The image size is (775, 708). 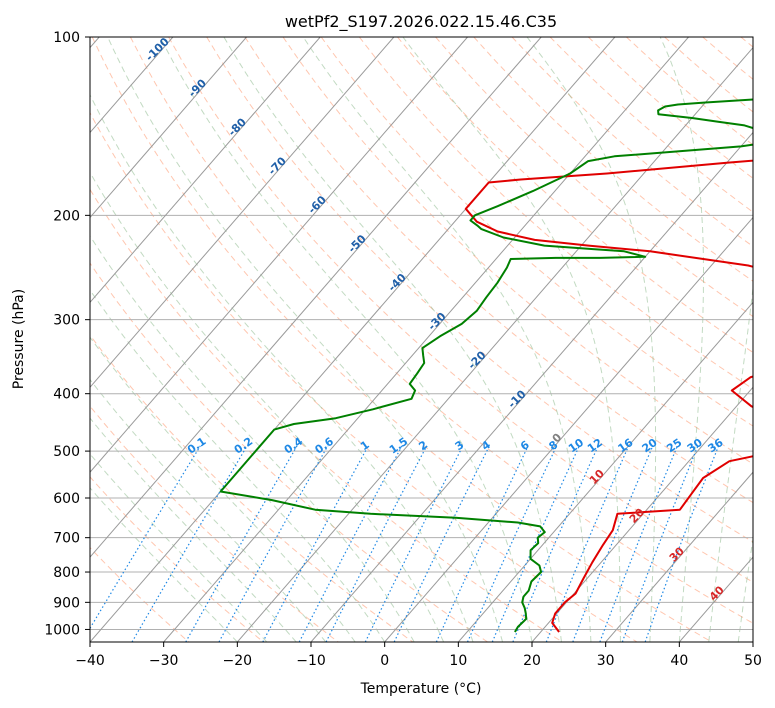 I want to click on y-tick-label: 400, so click(x=66, y=395).